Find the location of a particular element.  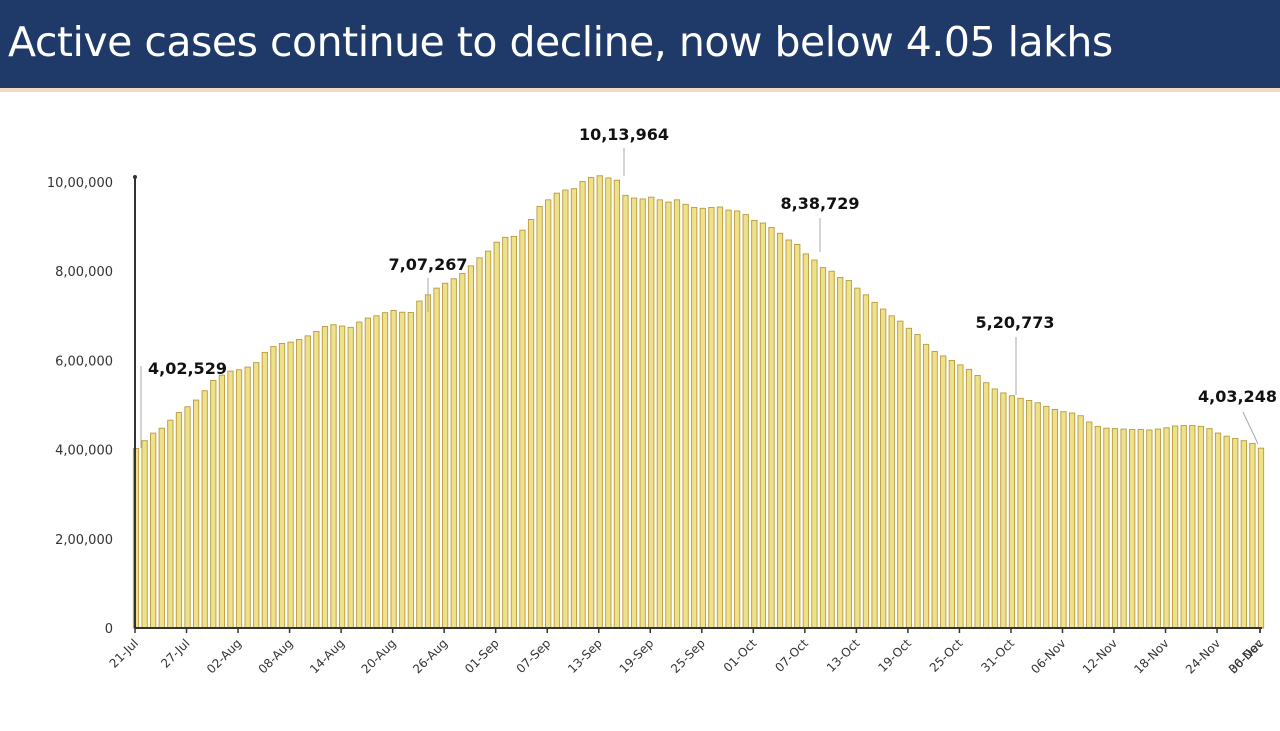

x-tick-label: 06-Dec is located at coordinates (1246, 656).